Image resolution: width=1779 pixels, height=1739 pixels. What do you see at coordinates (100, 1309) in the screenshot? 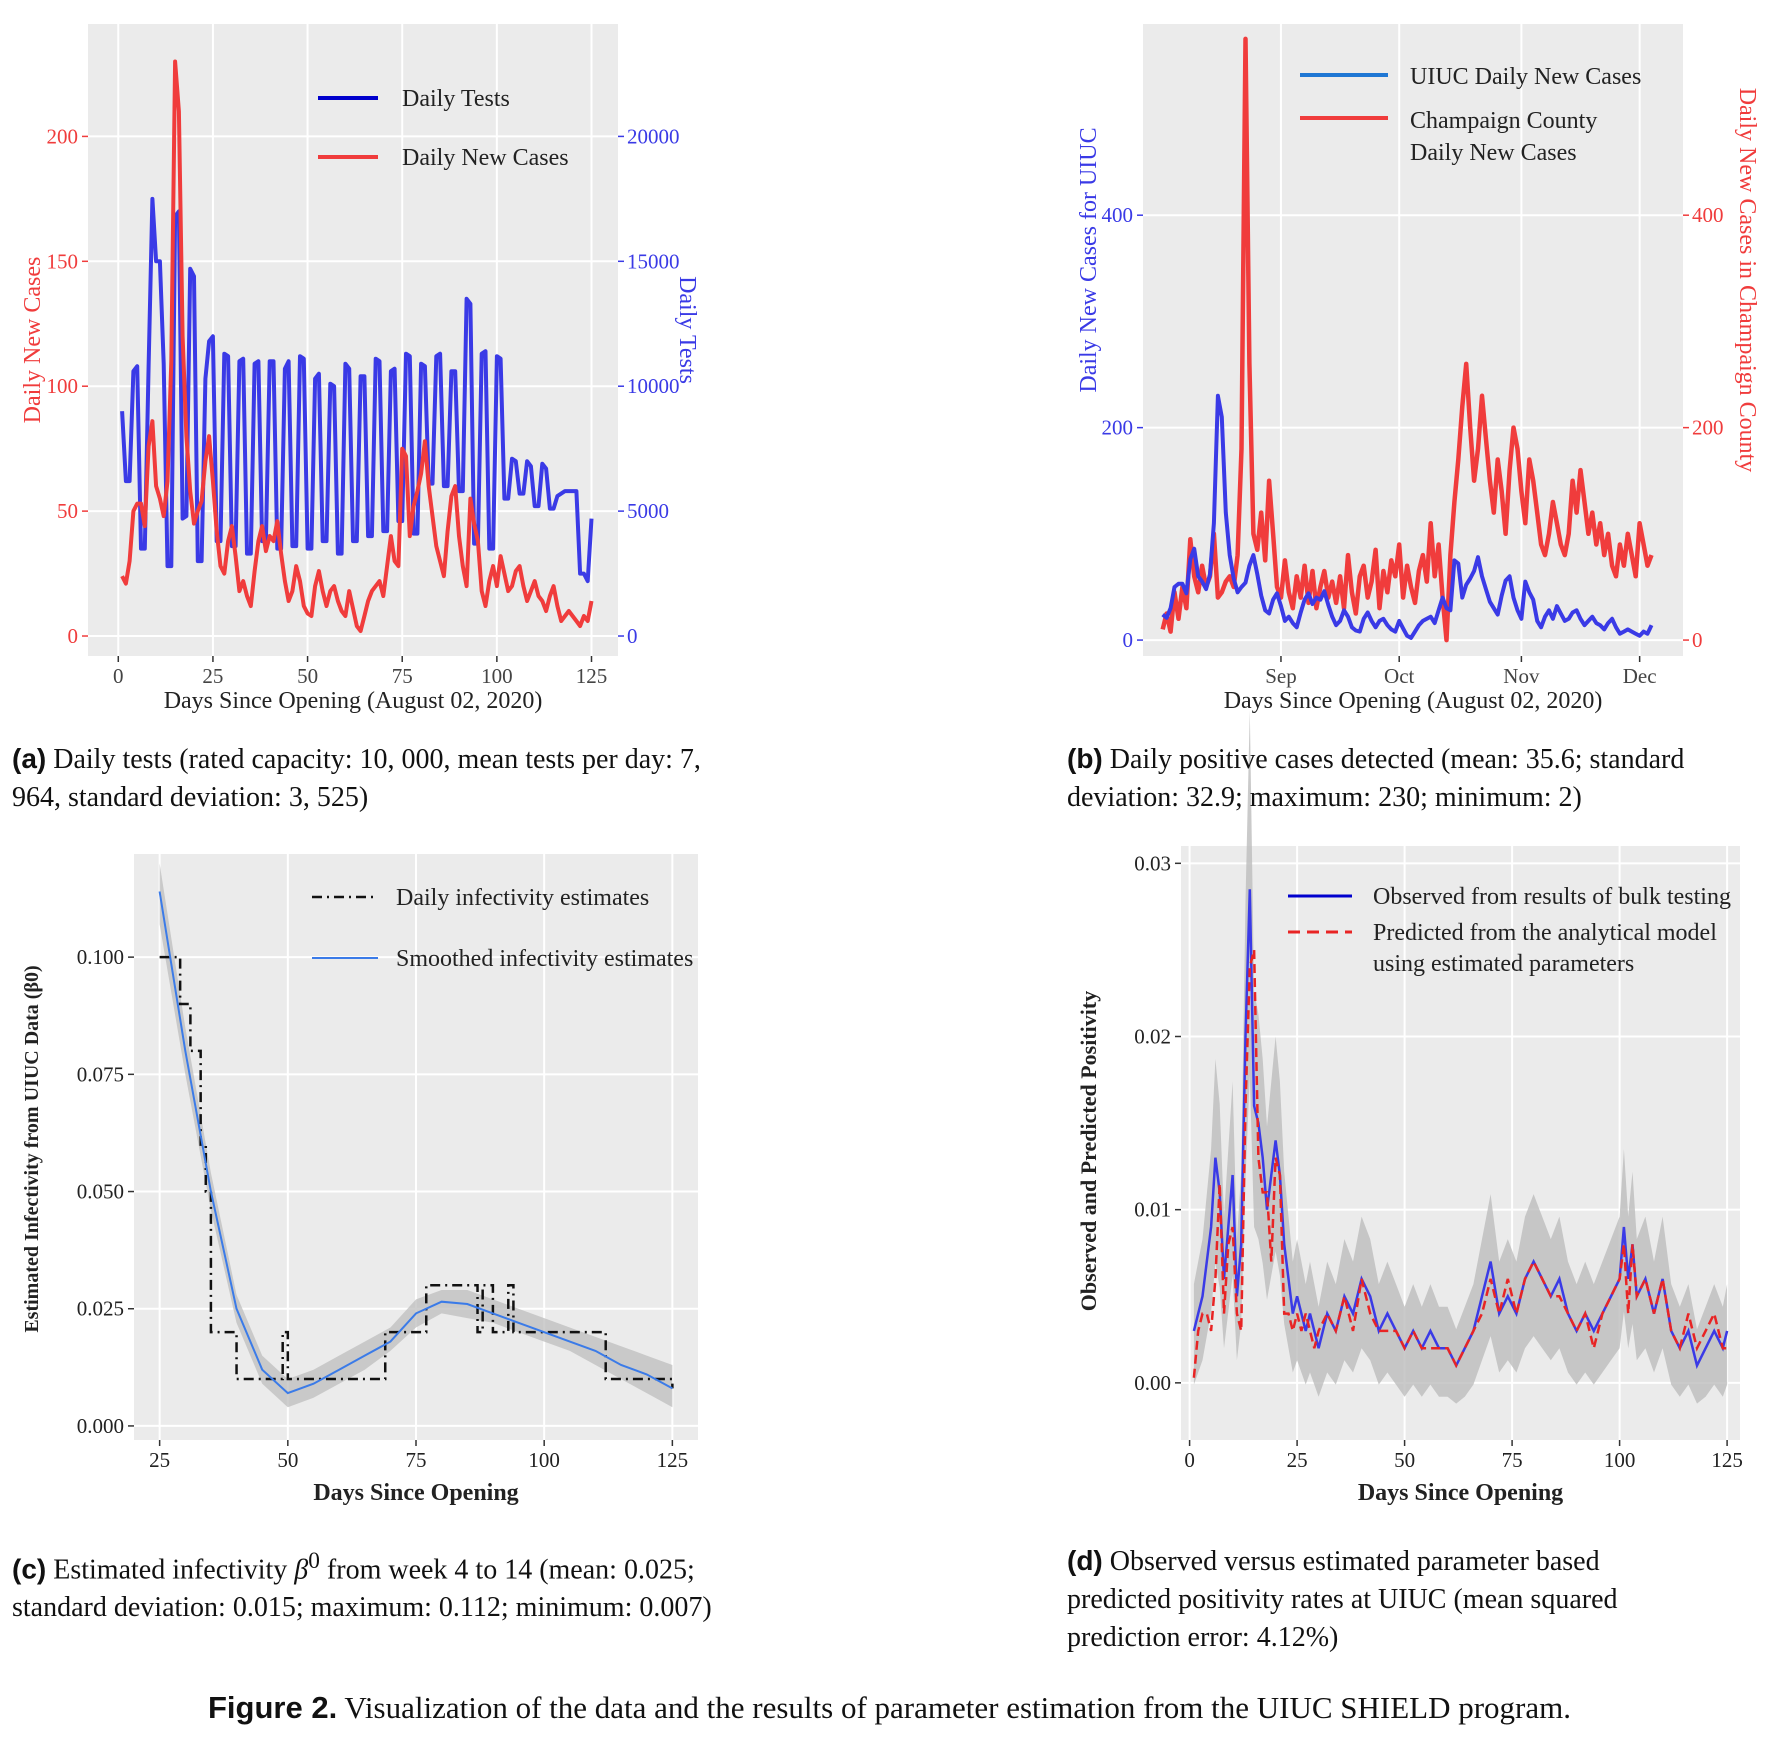
I see `chart-c-ytick-label: 0.025` at bounding box center [100, 1309].